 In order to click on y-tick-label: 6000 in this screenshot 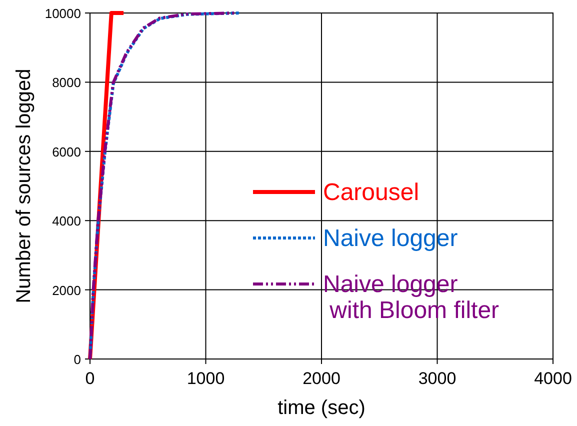, I will do `click(66, 152)`.